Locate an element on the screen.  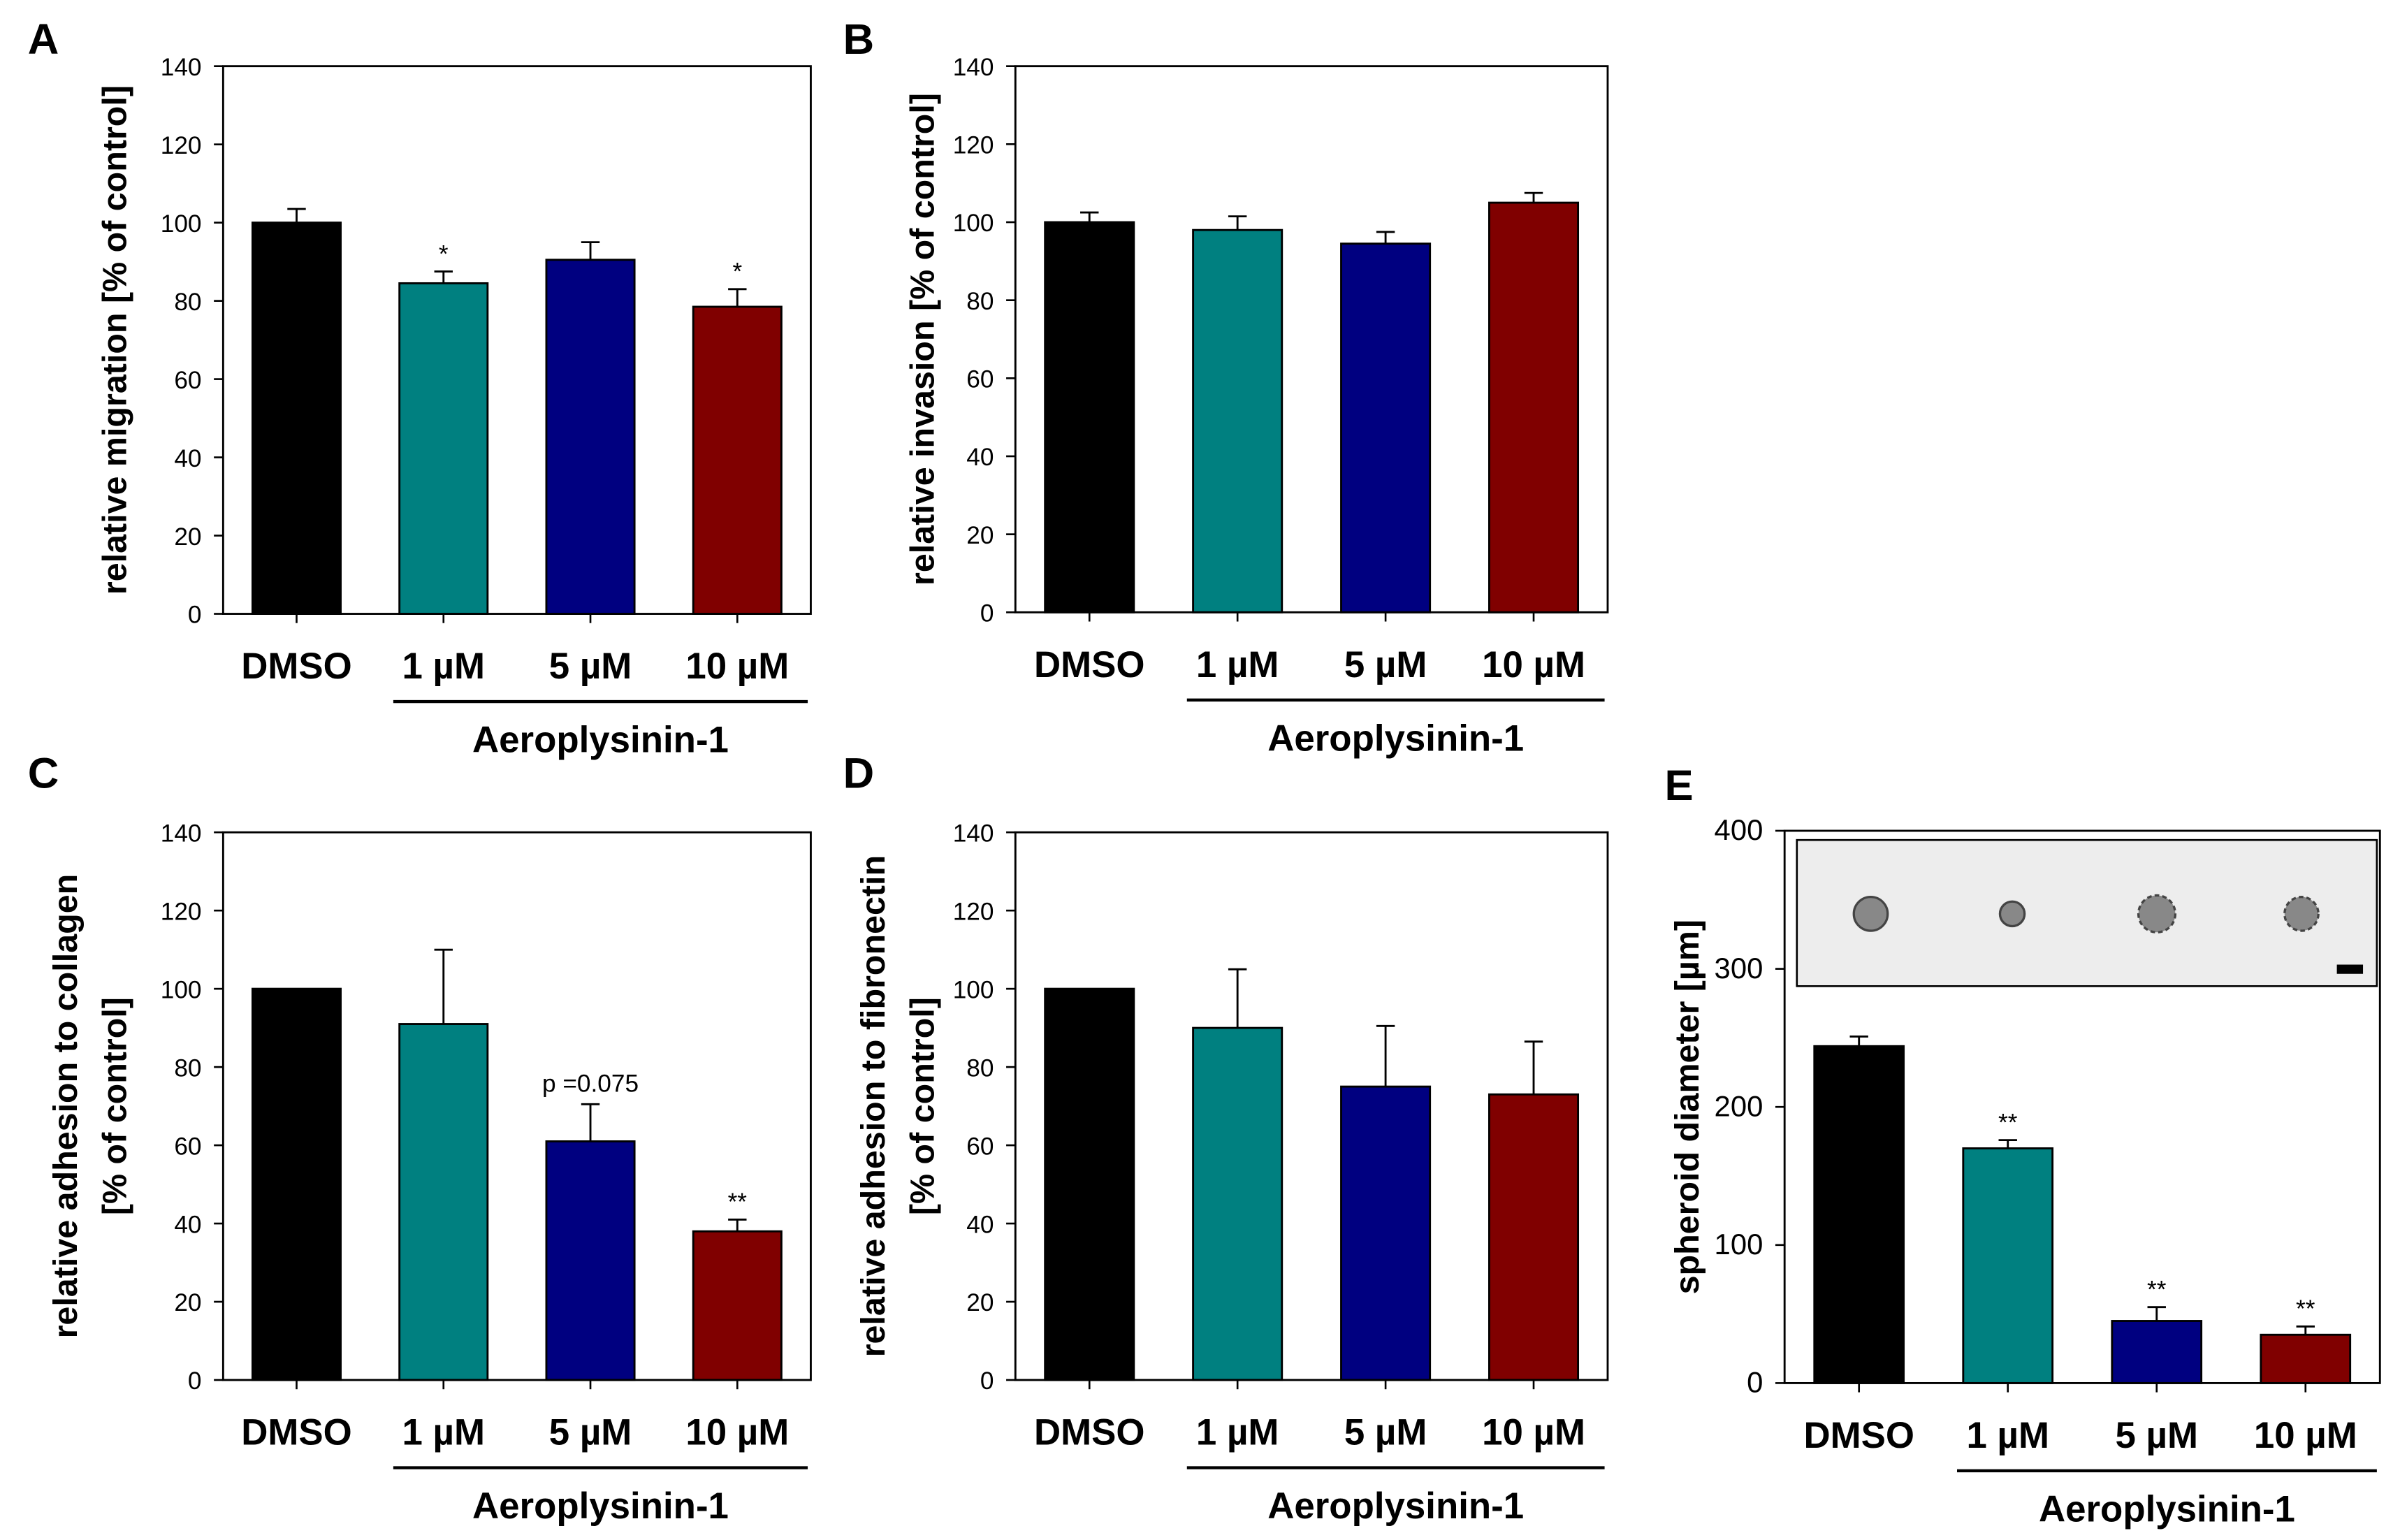
inset-frame is located at coordinates (2087, 912).